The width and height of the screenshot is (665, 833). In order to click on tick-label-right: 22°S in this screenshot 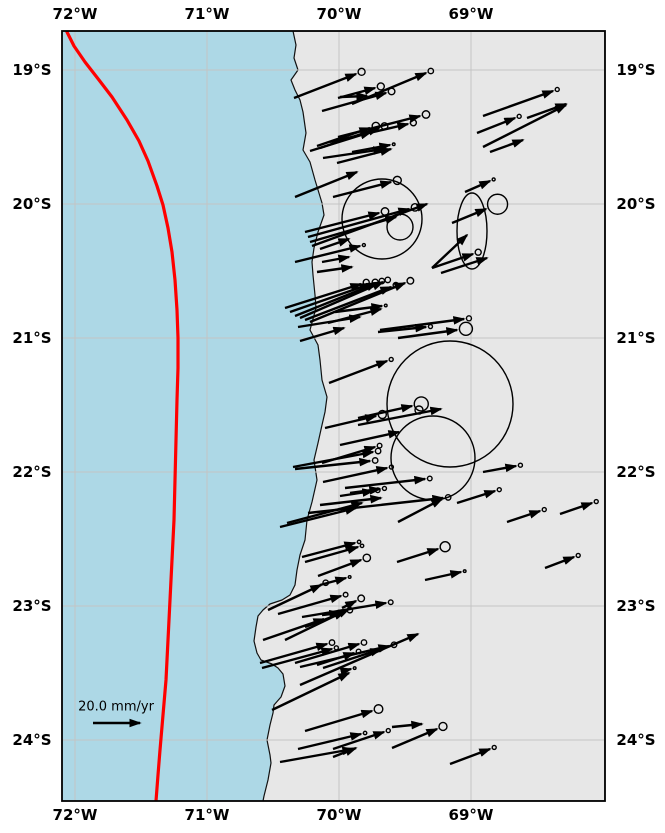, I will do `click(636, 472)`.